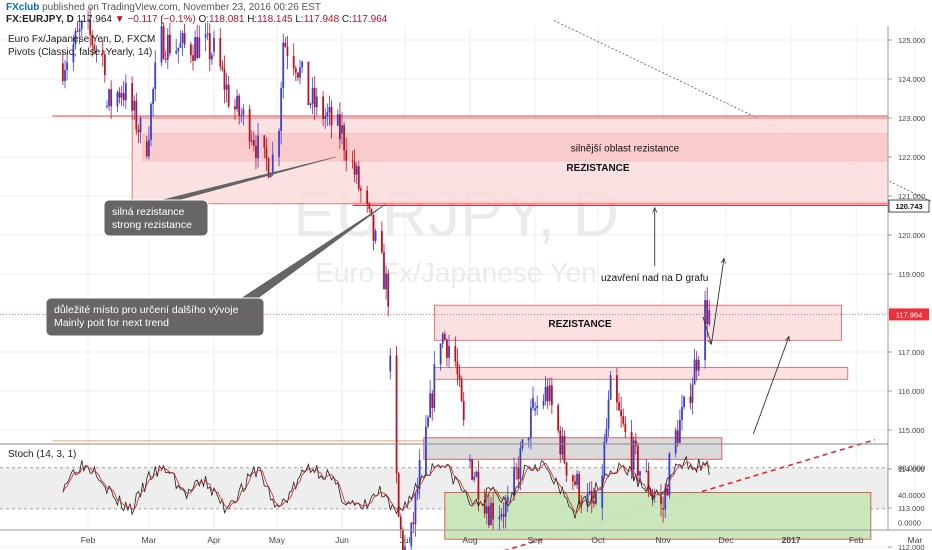 This screenshot has width=932, height=550. I want to click on zone-grey, so click(573, 448).